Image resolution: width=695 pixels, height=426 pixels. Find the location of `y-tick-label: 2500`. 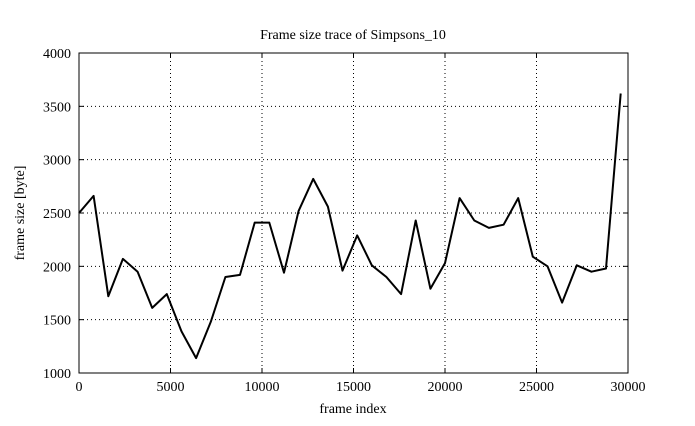

y-tick-label: 2500 is located at coordinates (57, 214).